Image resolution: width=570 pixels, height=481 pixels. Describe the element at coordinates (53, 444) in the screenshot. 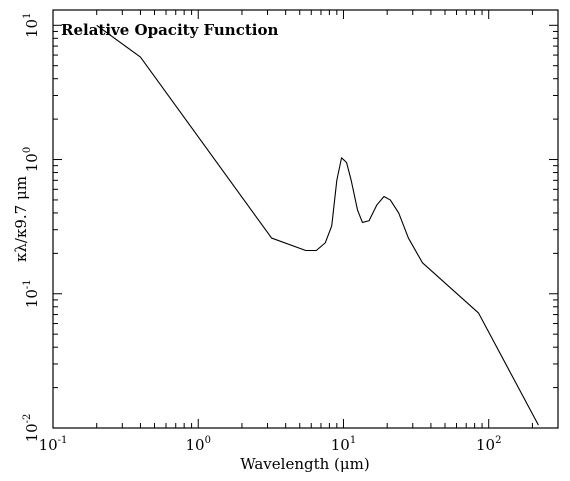

I see `x-tick-label: 10⁻¹` at that location.